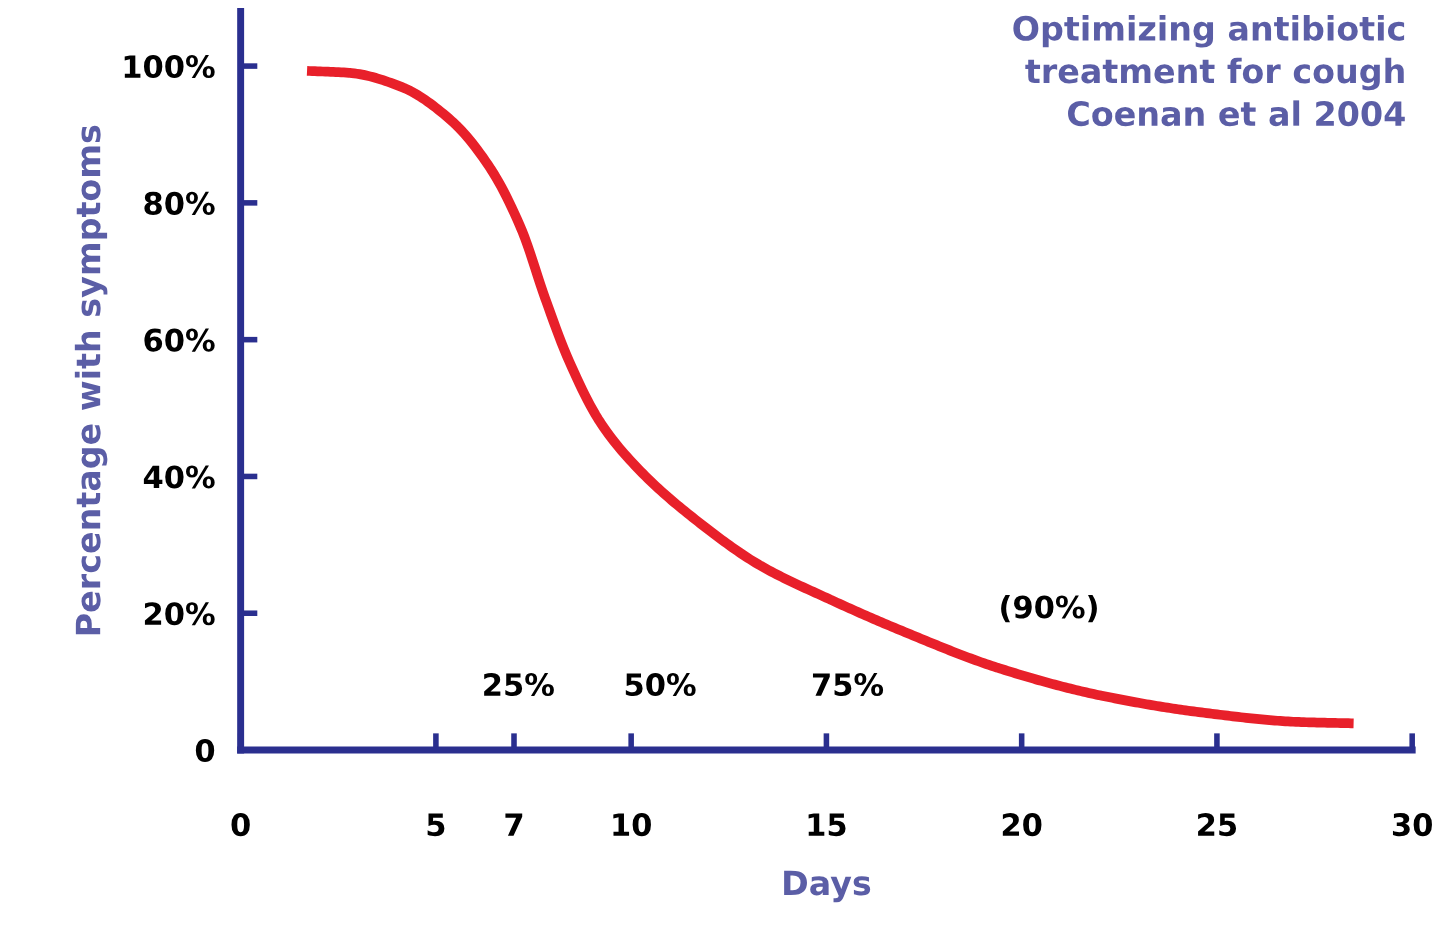 The width and height of the screenshot is (1441, 947). What do you see at coordinates (91, 380) in the screenshot?
I see `y-axis-title: Percentage with symptoms` at bounding box center [91, 380].